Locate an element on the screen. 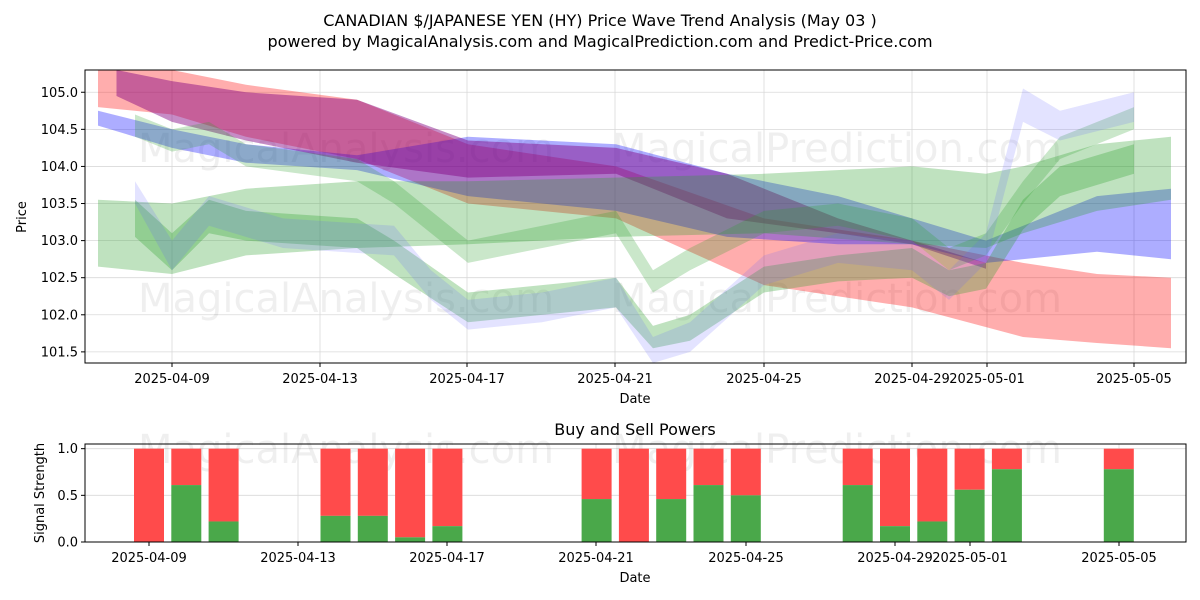 The width and height of the screenshot is (1200, 600). signal-title: Buy and Sell Powers is located at coordinates (635, 429).